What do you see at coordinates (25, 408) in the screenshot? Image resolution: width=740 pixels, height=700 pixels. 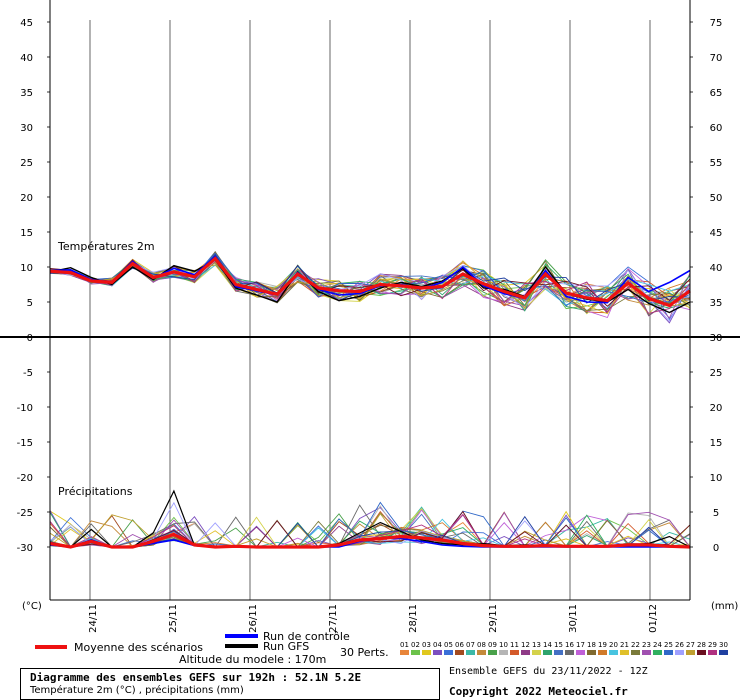 I see `left-tick-label: -10` at bounding box center [25, 408].